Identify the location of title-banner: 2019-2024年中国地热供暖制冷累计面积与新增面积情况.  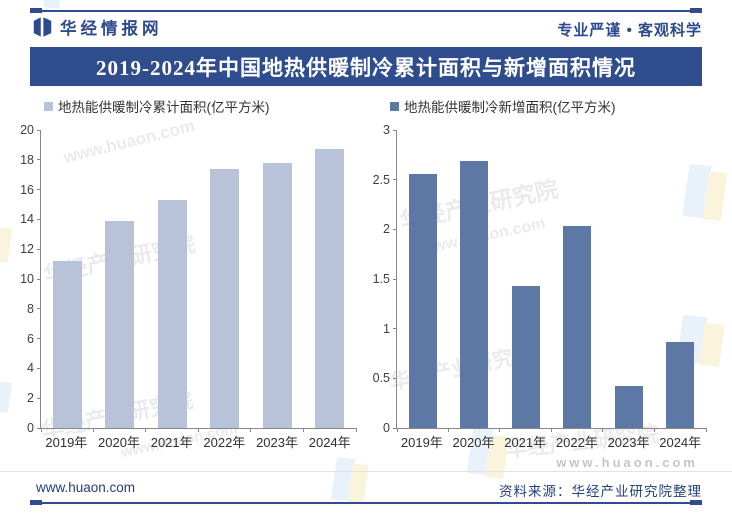
(366, 66).